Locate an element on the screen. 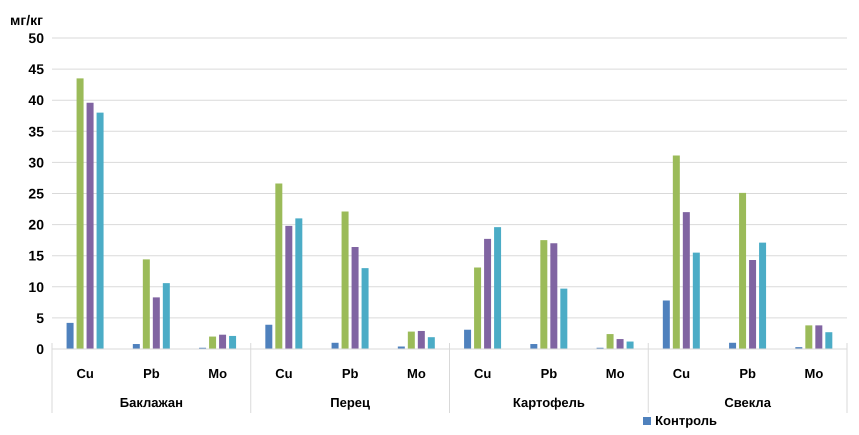  y-tick-label: 50 is located at coordinates (36, 38).